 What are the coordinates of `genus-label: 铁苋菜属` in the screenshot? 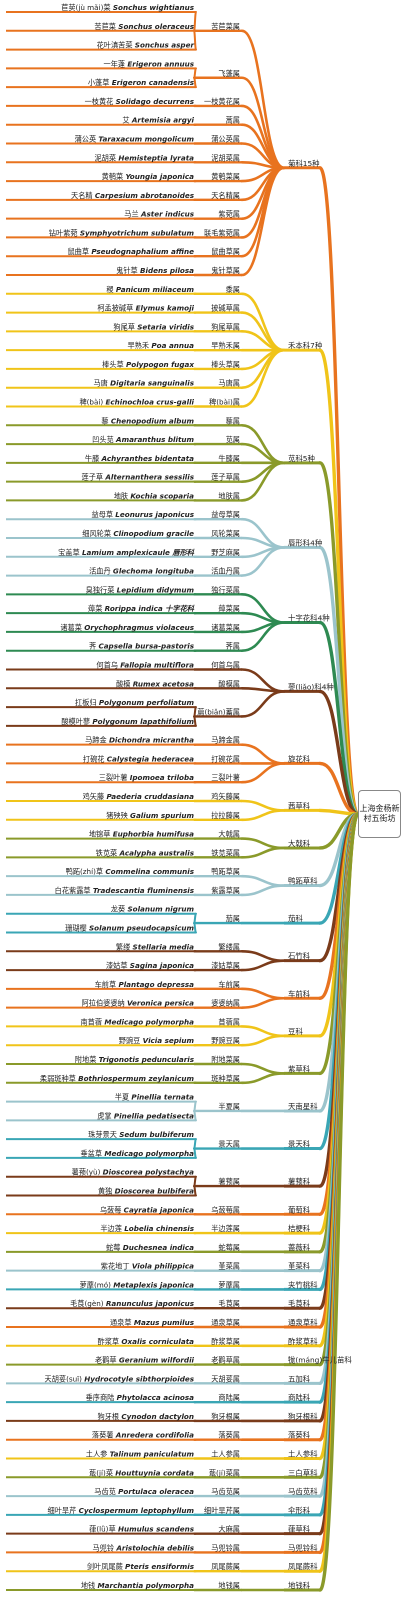 It's located at (225, 852).